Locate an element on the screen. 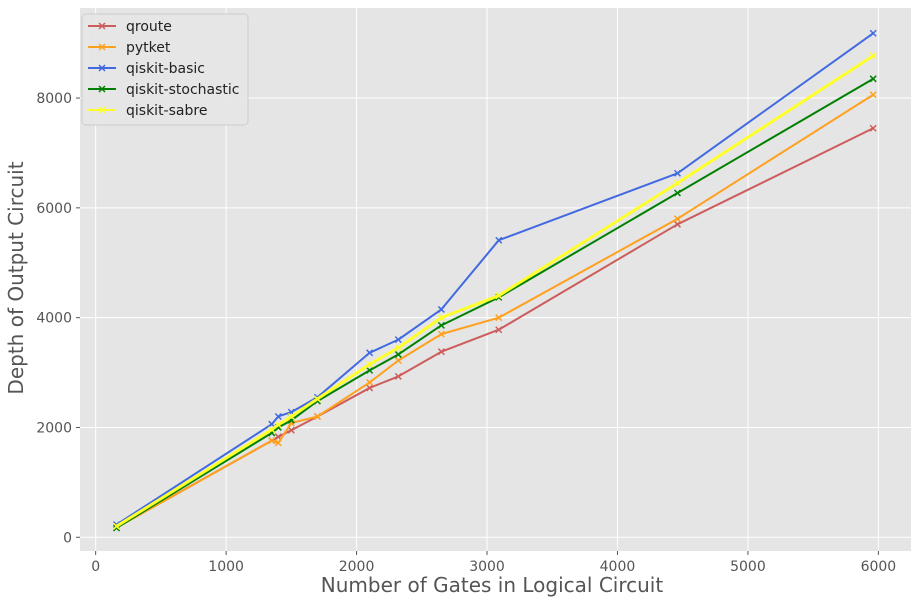 Image resolution: width=918 pixels, height=603 pixels. legend-item: pytket is located at coordinates (129, 48).